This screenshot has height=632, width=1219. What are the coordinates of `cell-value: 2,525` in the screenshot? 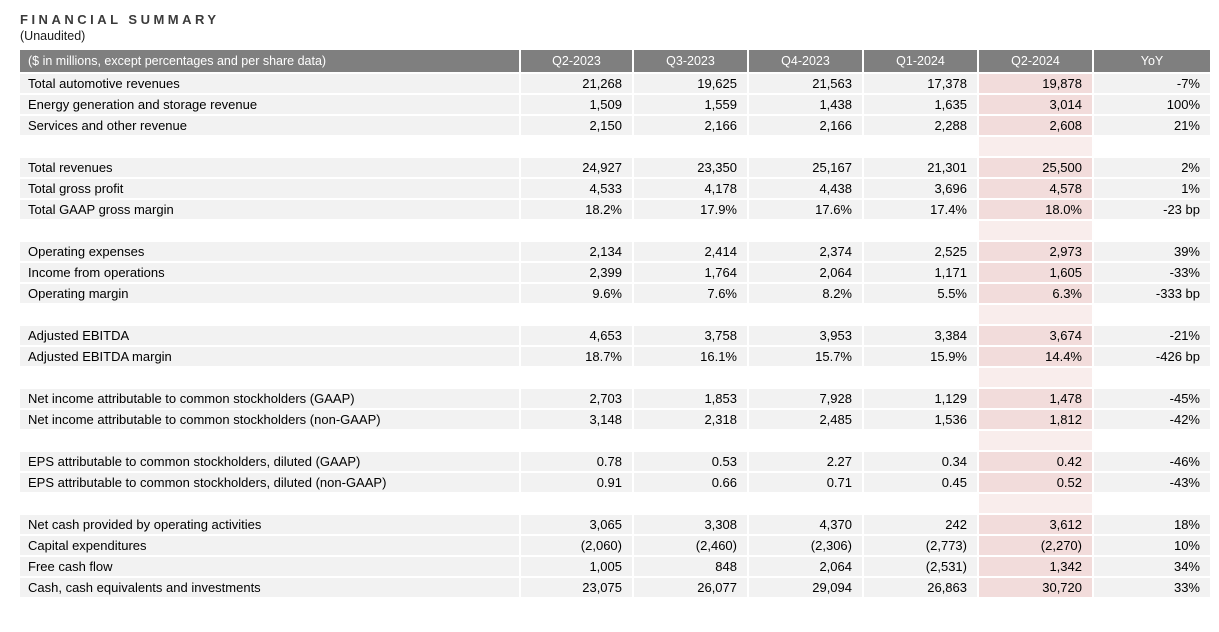 It's located at (920, 251).